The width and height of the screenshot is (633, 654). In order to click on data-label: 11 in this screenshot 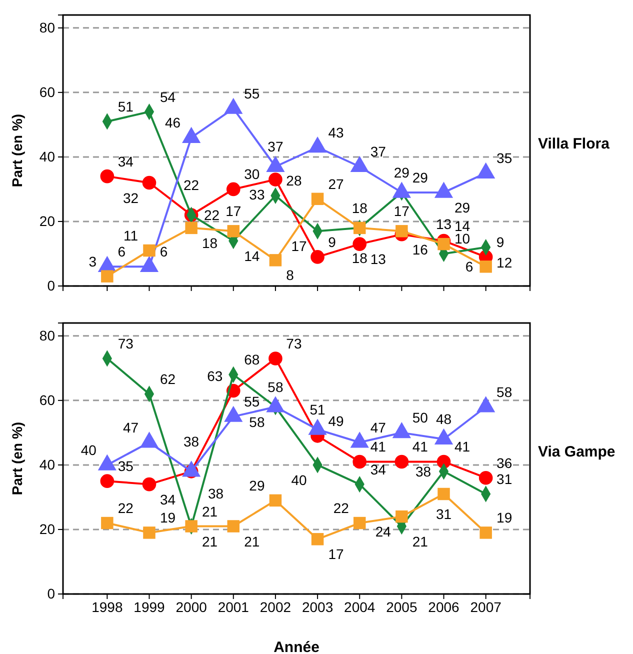, I will do `click(130, 236)`.